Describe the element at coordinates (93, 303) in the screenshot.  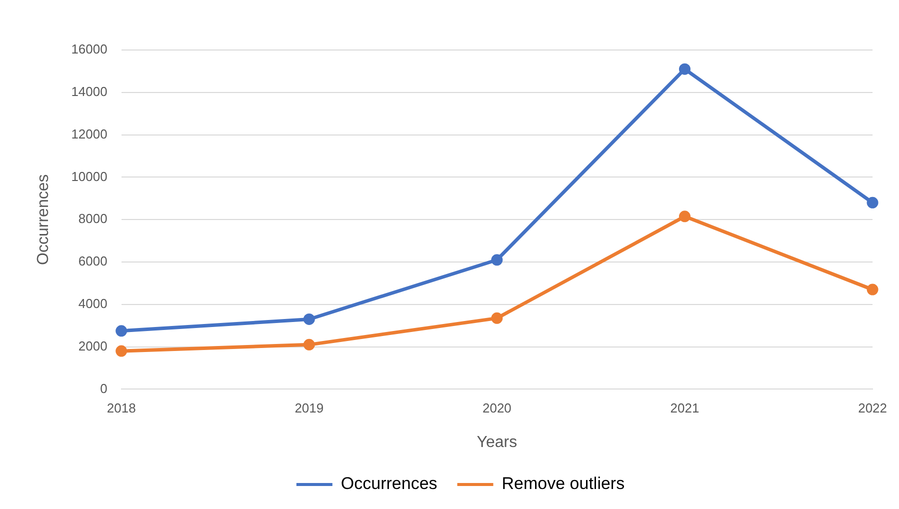
I see `y-tick-label: 4000` at that location.